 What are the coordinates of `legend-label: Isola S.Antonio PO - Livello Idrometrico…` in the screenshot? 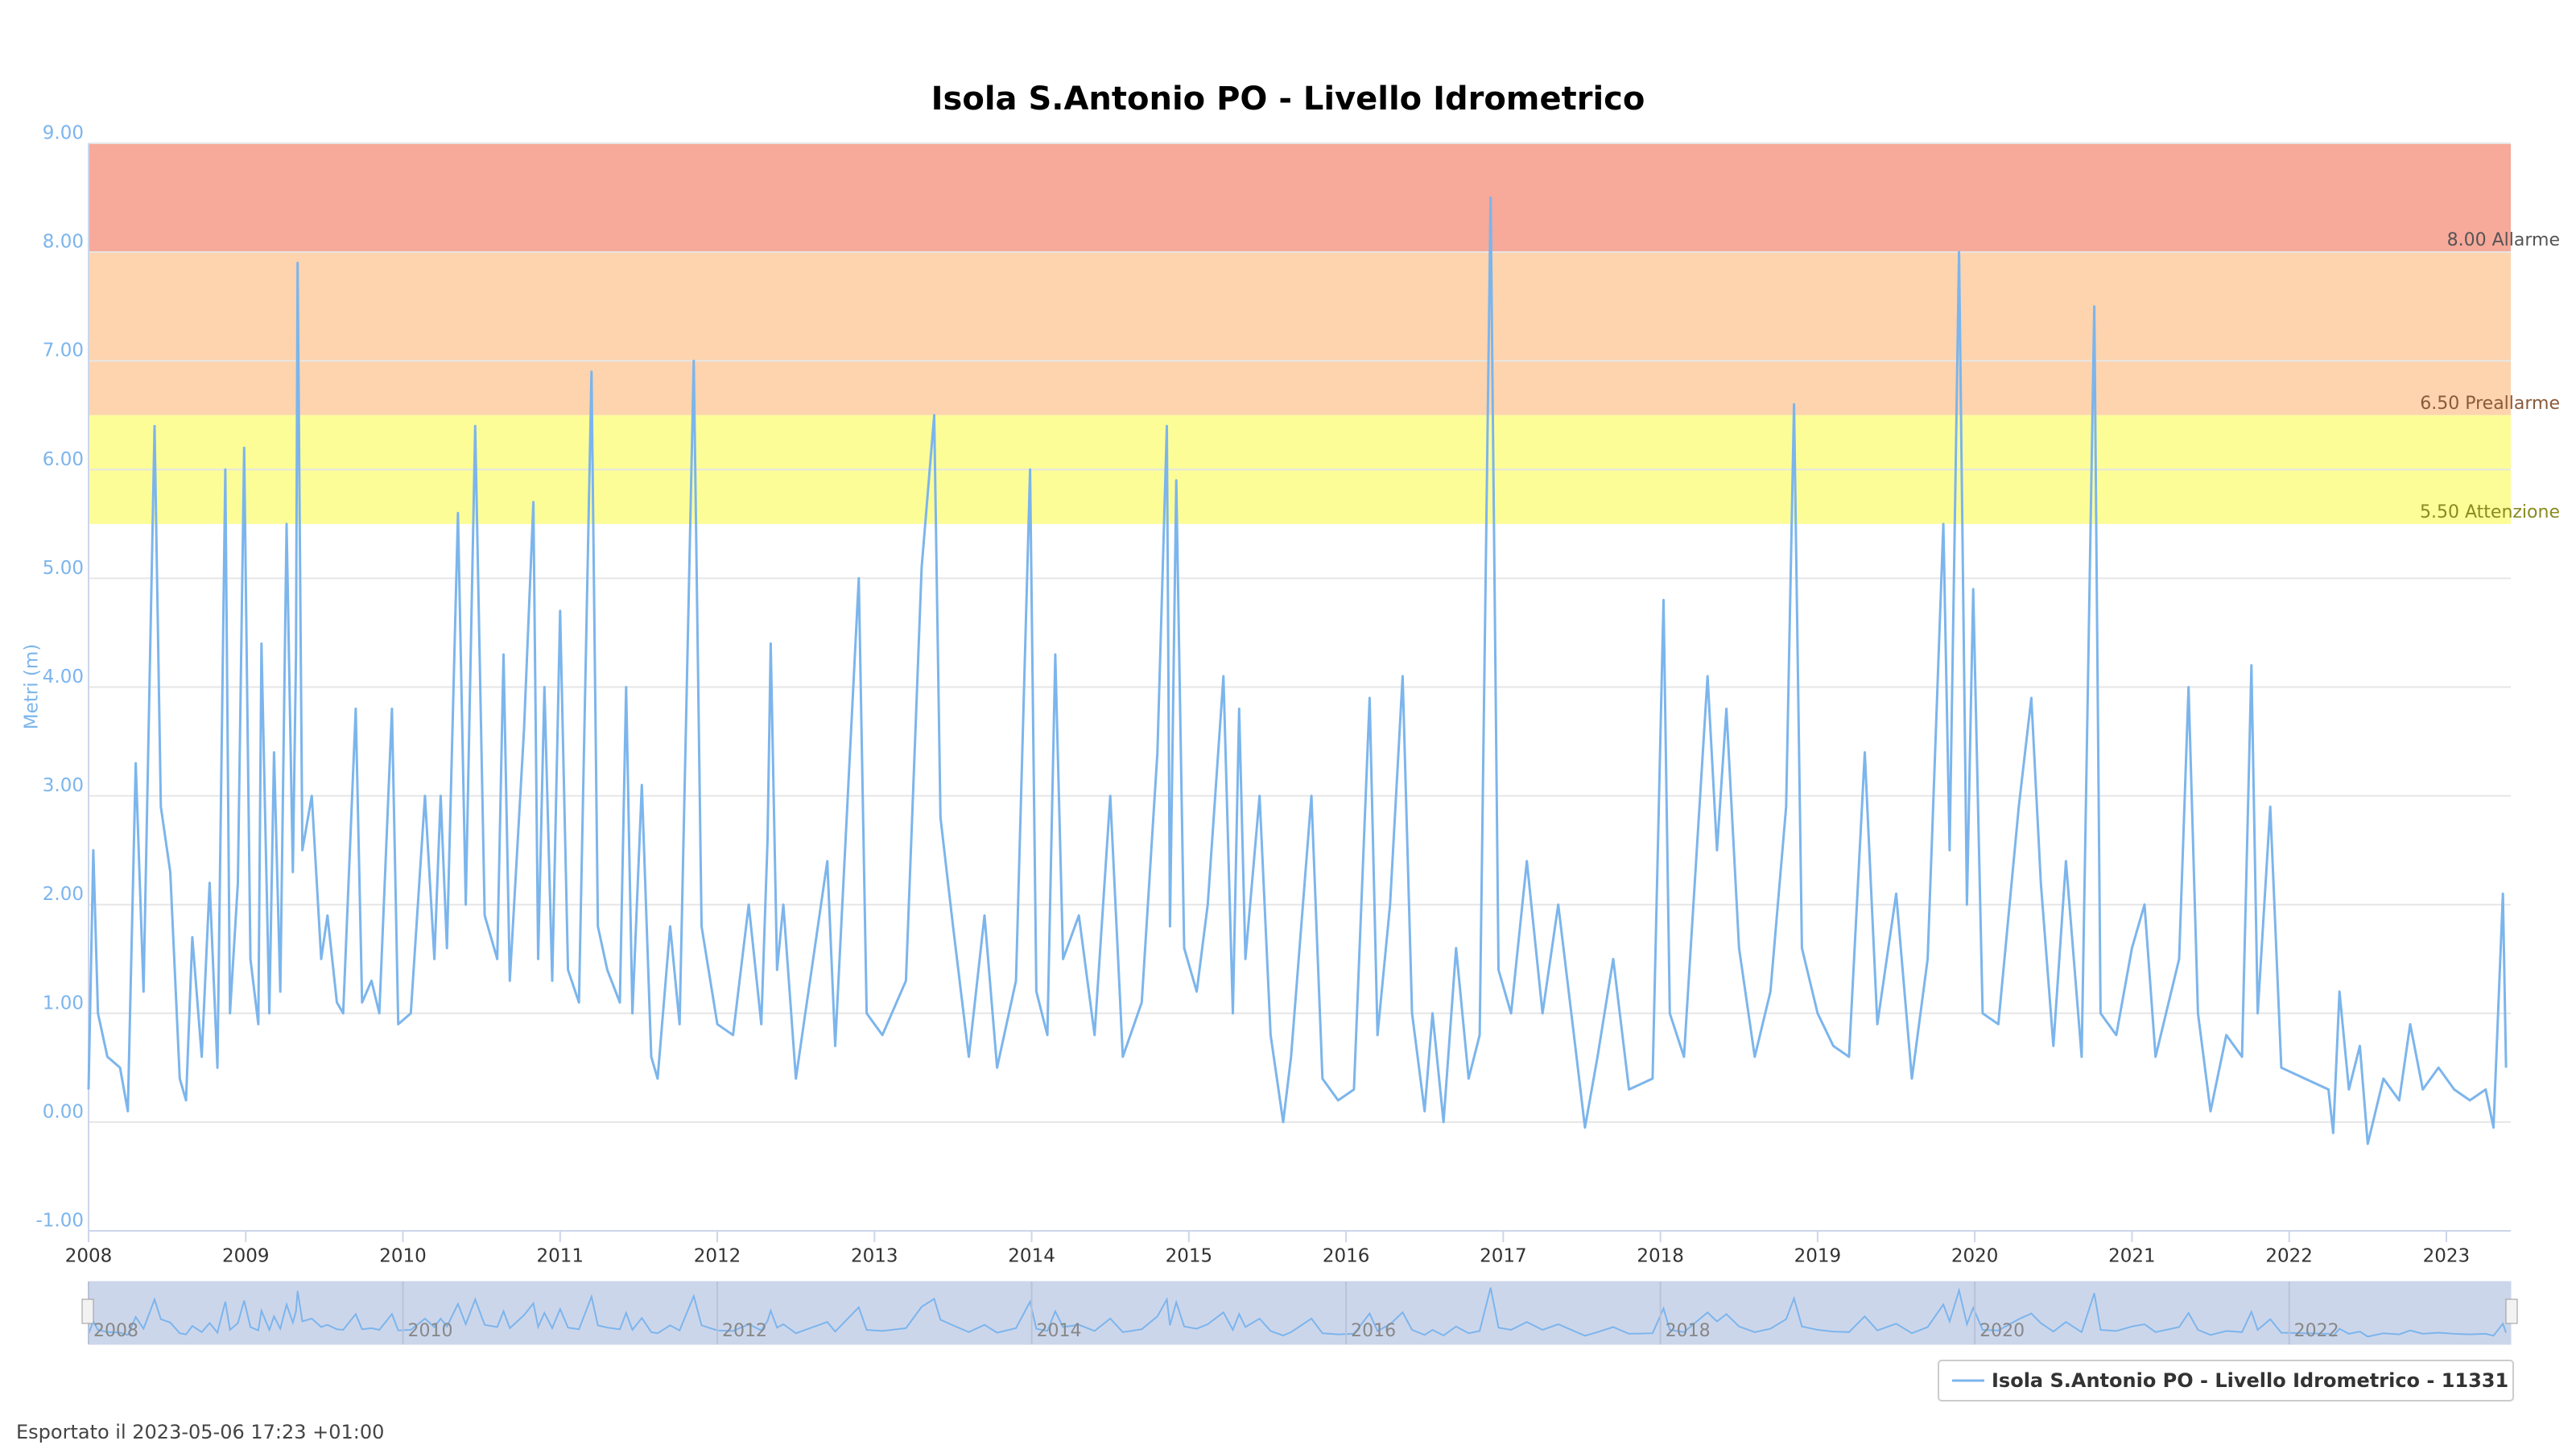 It's located at (2250, 1380).